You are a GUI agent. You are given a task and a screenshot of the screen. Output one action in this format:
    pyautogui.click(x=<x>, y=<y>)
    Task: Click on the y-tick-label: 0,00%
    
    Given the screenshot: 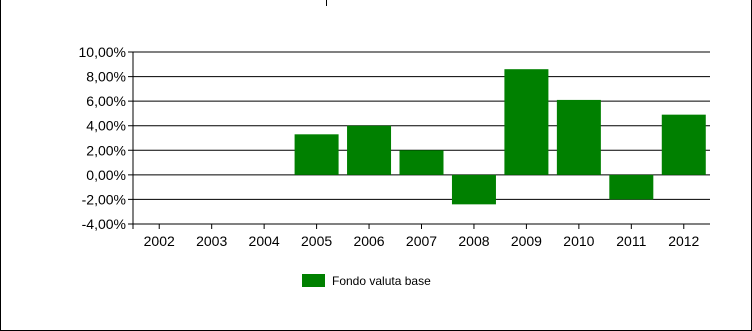 What is the action you would take?
    pyautogui.click(x=106, y=175)
    